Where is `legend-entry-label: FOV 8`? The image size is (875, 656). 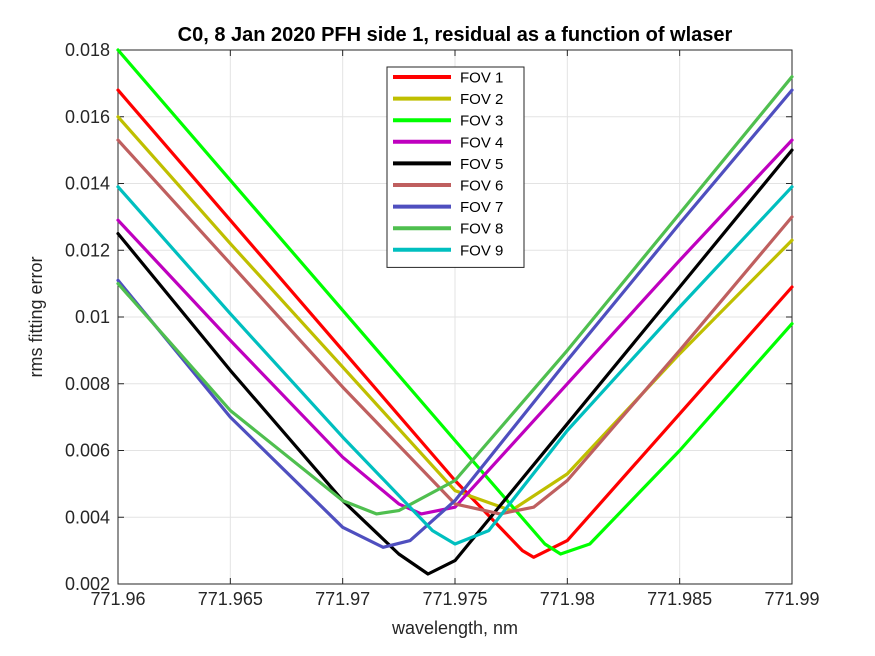 legend-entry-label: FOV 8 is located at coordinates (481, 229).